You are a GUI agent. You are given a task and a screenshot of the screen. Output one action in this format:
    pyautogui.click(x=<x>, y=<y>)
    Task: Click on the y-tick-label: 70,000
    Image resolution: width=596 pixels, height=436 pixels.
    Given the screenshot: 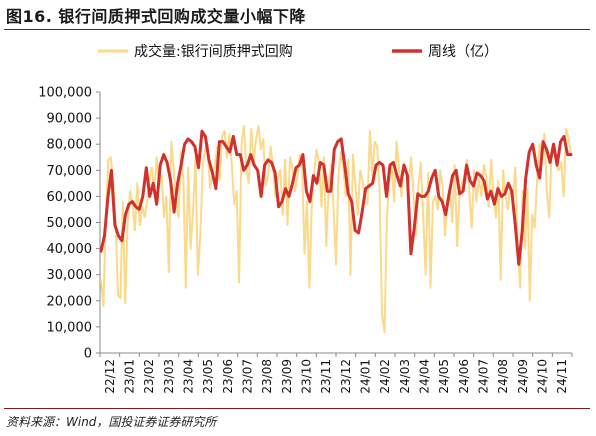 What is the action you would take?
    pyautogui.click(x=70, y=171)
    